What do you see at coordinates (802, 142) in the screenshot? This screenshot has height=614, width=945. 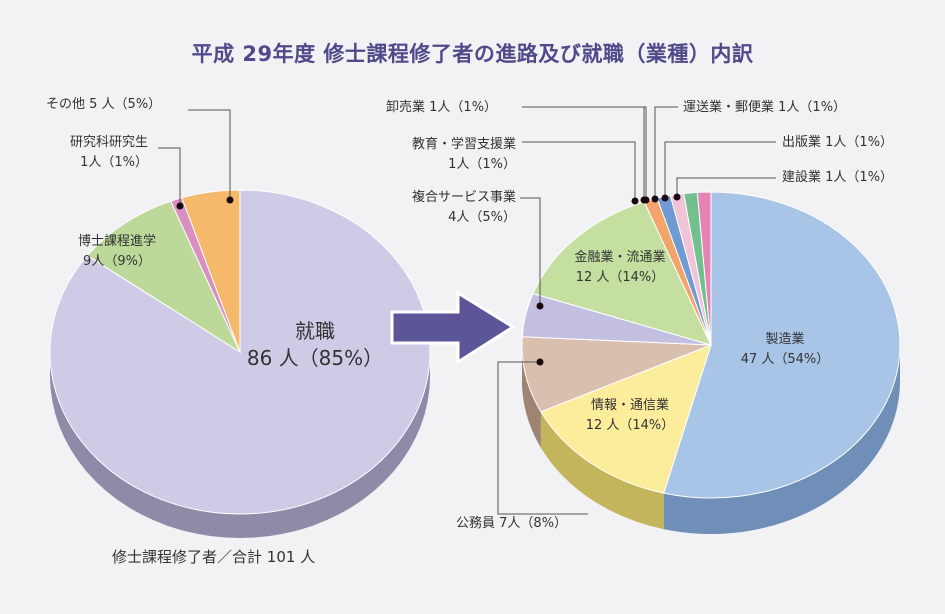 I see `label-name: 出版業` at bounding box center [802, 142].